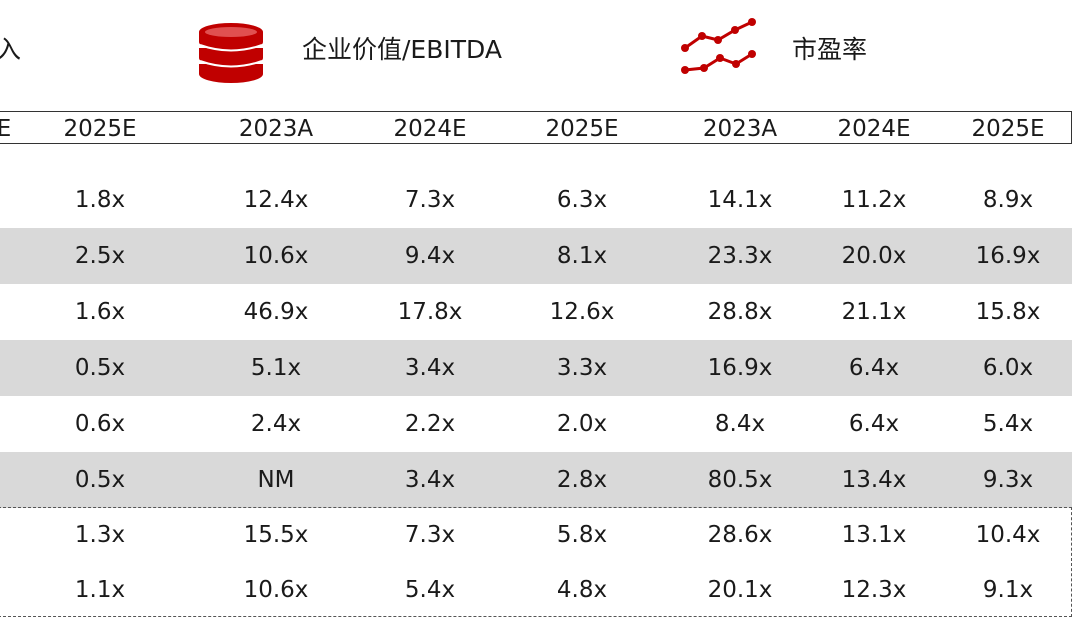  What do you see at coordinates (740, 312) in the screenshot?
I see `table-cell: 28.8x` at bounding box center [740, 312].